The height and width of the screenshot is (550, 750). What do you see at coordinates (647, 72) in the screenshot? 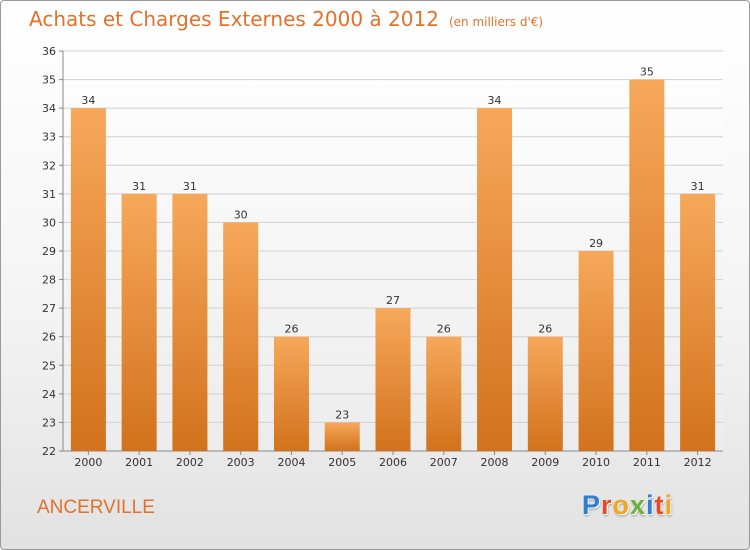
I see `data-label: 35` at bounding box center [647, 72].